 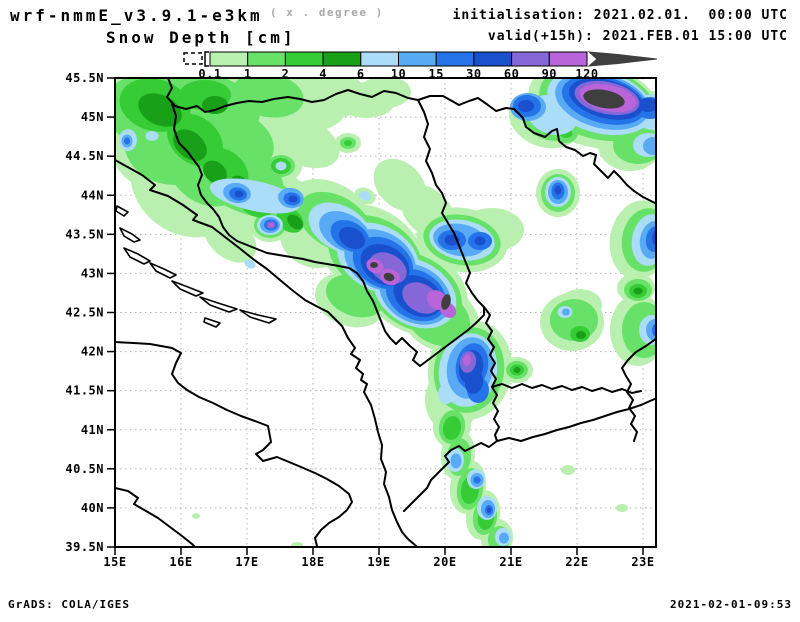 What do you see at coordinates (84, 156) in the screenshot?
I see `svg-text: 44.5N` at bounding box center [84, 156].